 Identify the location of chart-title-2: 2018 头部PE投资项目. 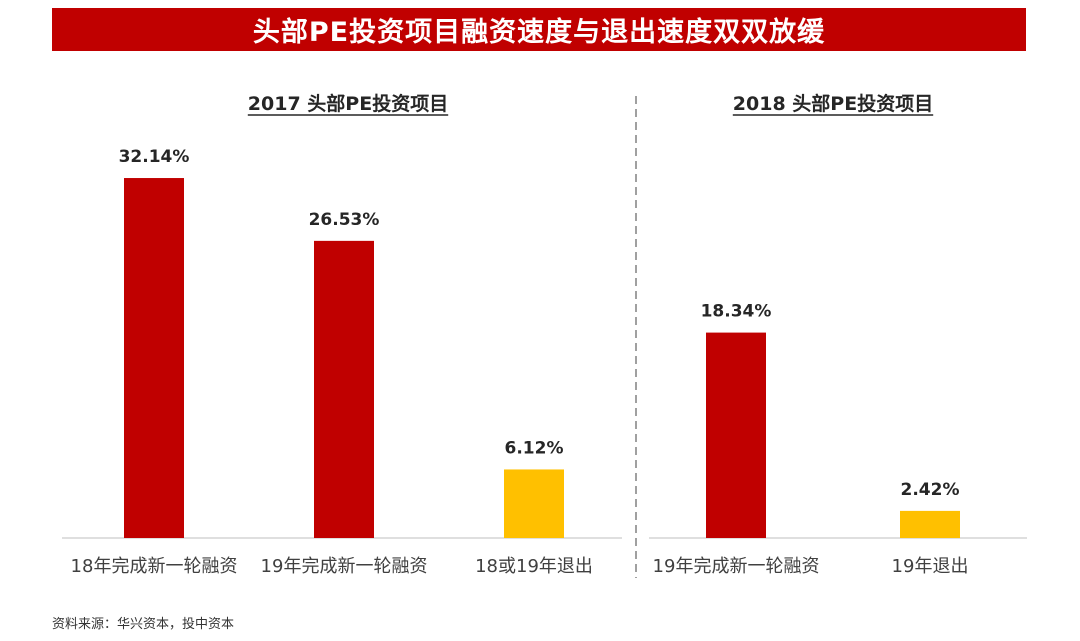
(833, 103).